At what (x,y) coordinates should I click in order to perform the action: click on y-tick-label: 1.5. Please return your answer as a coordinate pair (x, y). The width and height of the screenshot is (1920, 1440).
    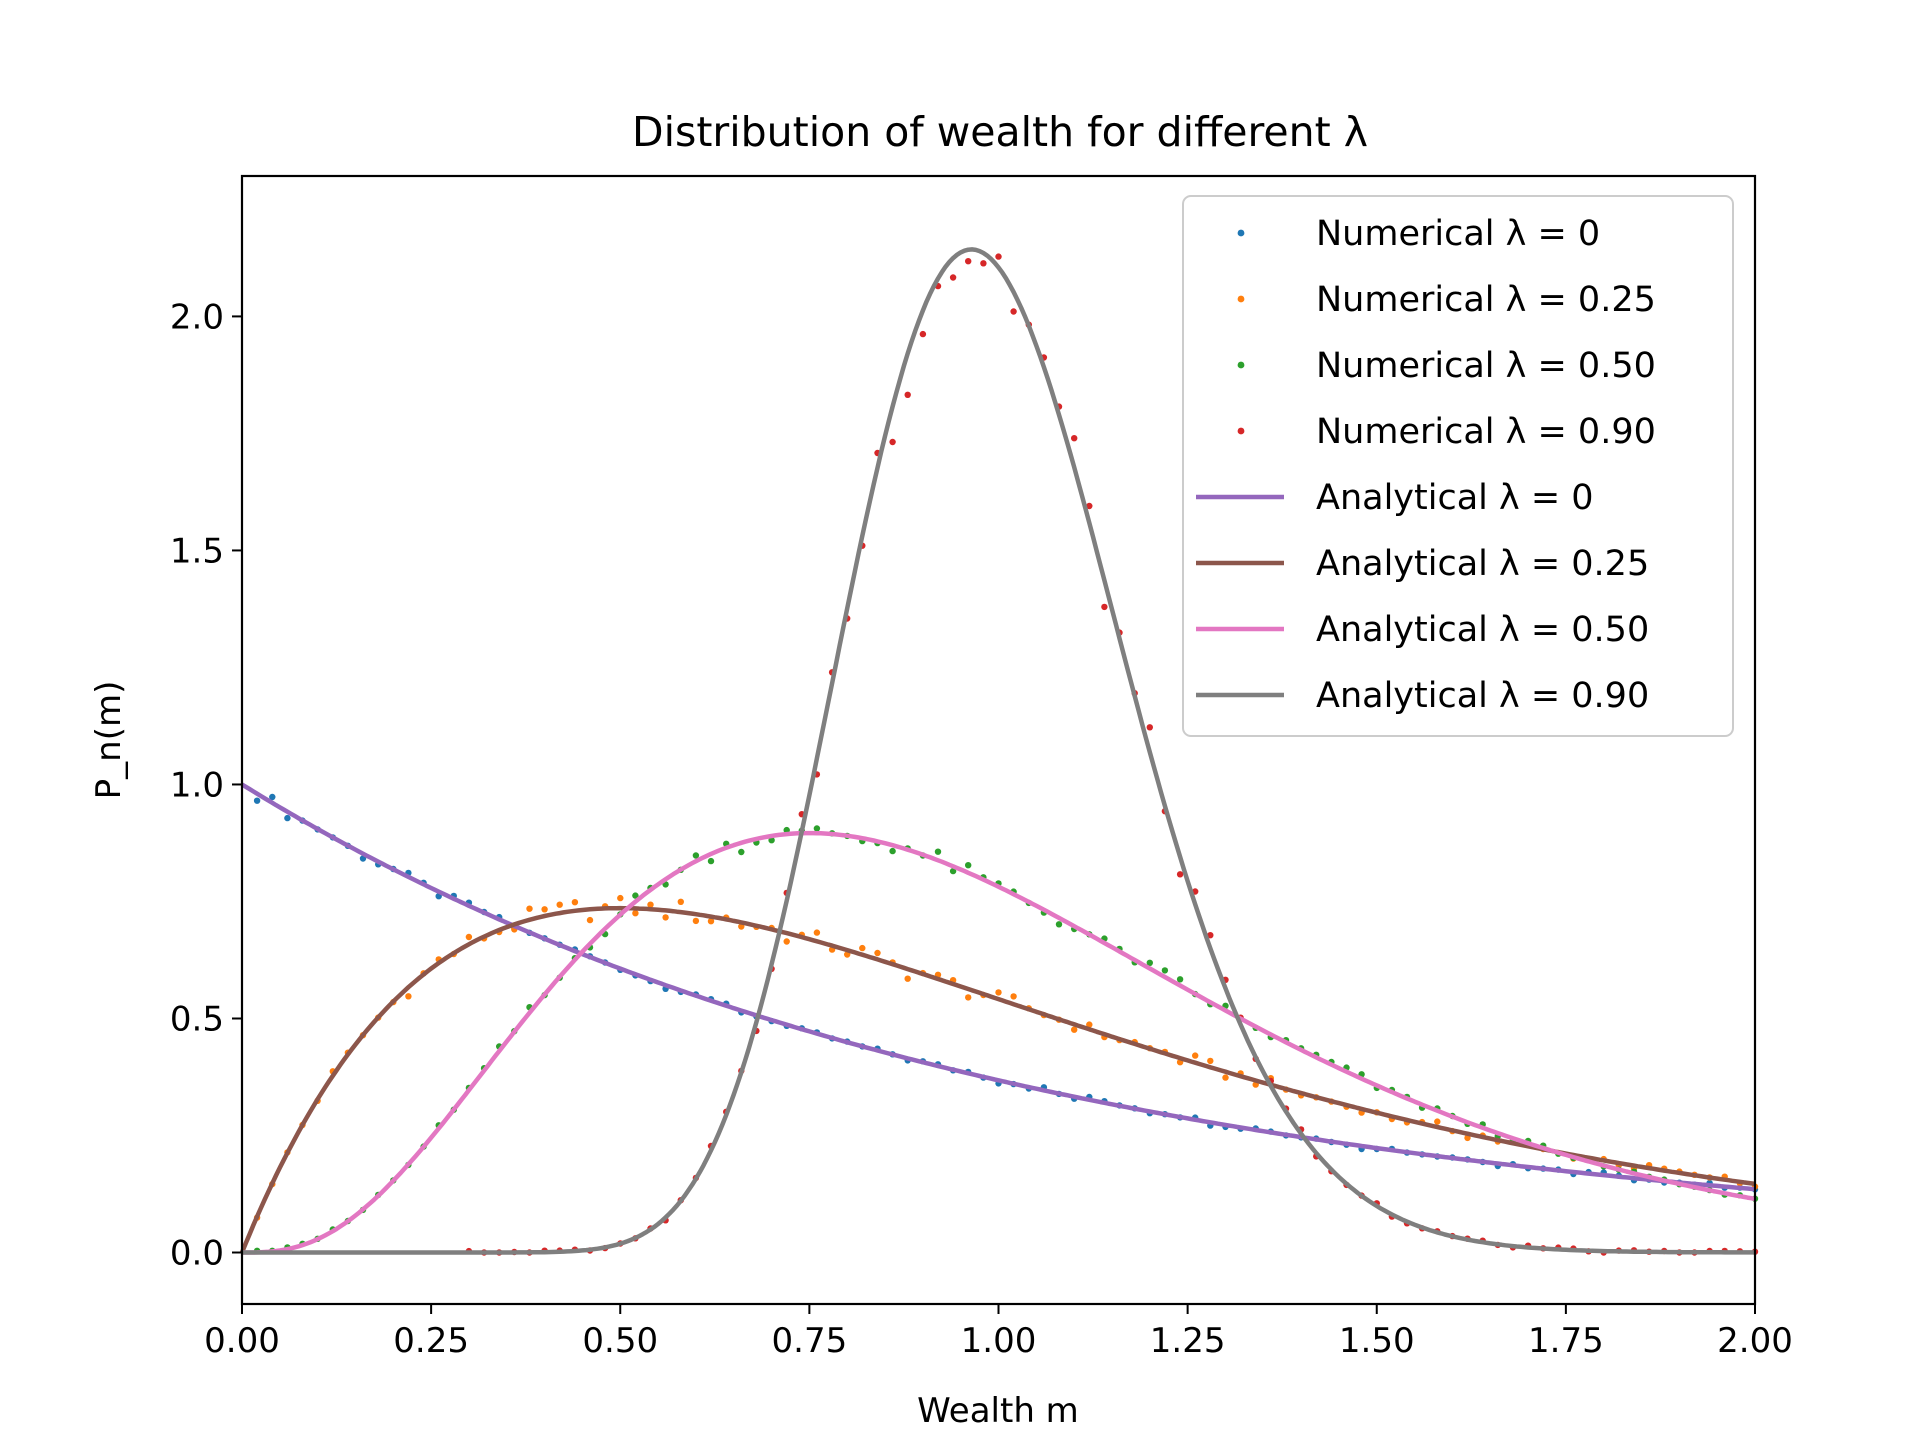
    Looking at the image, I should click on (197, 551).